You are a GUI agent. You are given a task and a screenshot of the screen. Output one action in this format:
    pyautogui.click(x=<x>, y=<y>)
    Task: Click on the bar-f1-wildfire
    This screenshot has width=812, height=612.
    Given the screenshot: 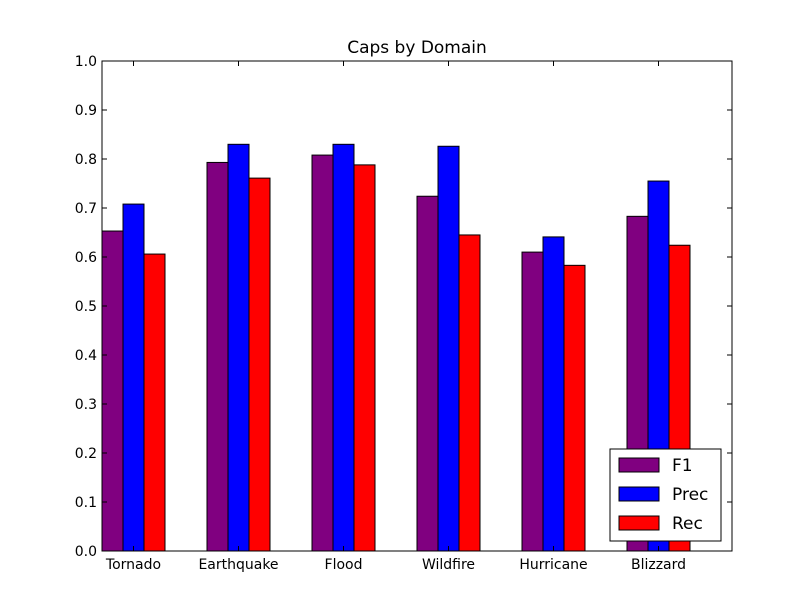 What is the action you would take?
    pyautogui.click(x=427, y=373)
    